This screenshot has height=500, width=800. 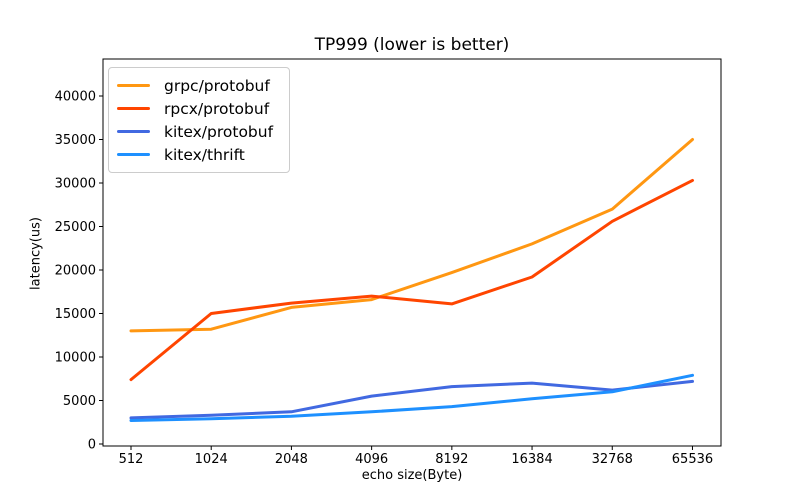 I want to click on legend-item: grpc/protobuf, so click(x=203, y=85).